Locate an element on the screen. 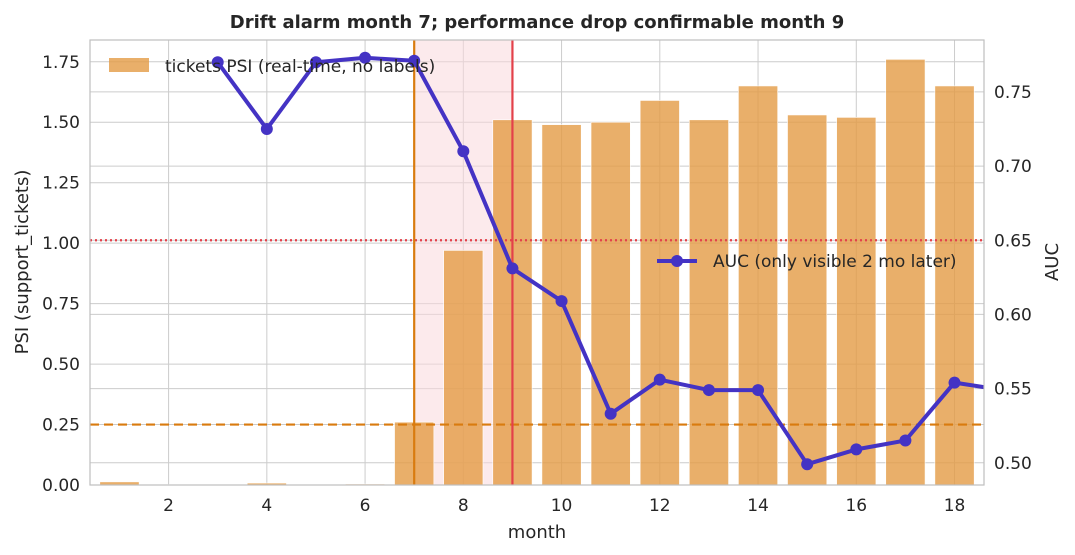 The height and width of the screenshot is (555, 1075). y2-tick-label: 0.75 is located at coordinates (1013, 93).